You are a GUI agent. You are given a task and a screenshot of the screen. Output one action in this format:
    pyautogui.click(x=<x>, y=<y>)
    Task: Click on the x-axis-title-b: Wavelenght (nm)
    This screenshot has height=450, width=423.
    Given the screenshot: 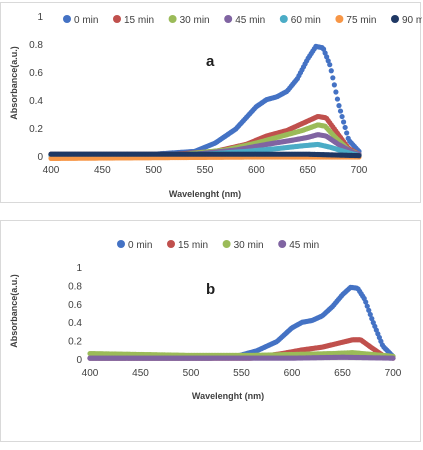 What is the action you would take?
    pyautogui.click(x=228, y=396)
    